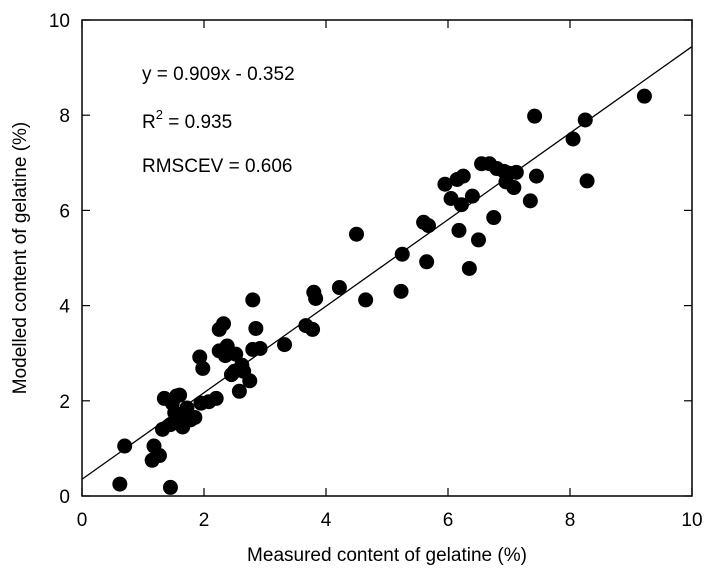  I want to click on annotation-equation: y = 0.909x - 0.352, so click(218, 74).